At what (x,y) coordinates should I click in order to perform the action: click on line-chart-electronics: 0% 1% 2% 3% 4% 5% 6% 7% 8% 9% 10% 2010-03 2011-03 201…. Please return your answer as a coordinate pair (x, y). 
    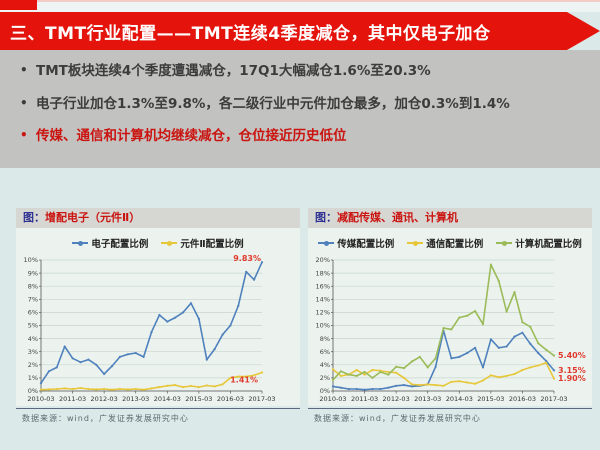
    Looking at the image, I should click on (150, 328).